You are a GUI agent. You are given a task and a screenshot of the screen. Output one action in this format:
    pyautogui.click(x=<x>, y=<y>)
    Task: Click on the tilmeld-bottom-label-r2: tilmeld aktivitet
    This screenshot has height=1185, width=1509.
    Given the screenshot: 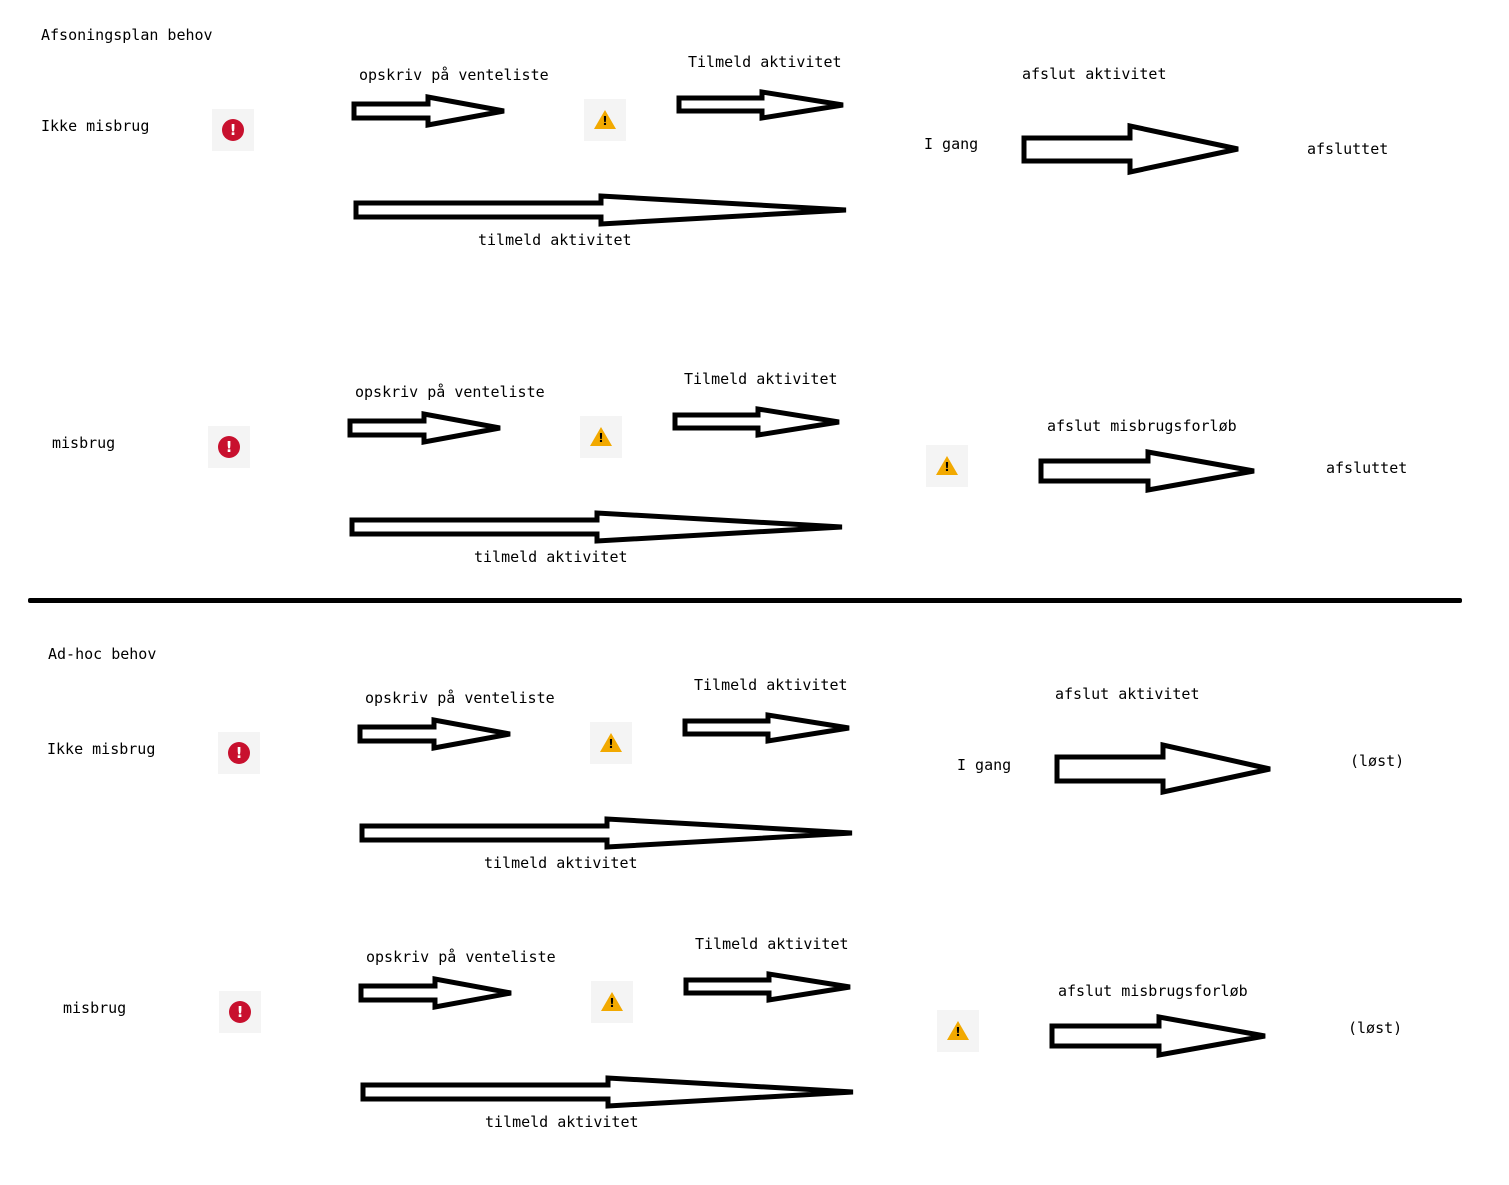 What is the action you would take?
    pyautogui.click(x=551, y=557)
    